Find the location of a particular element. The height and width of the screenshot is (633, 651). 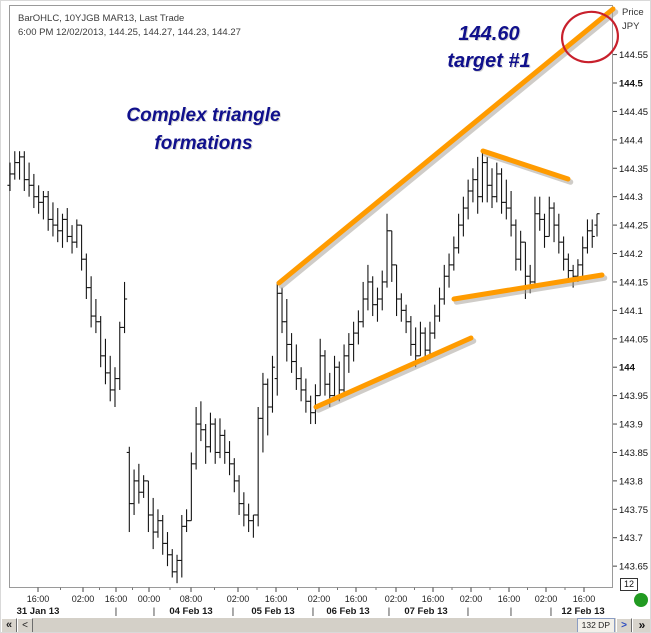

axis-title-jpy: JPY is located at coordinates (631, 26).